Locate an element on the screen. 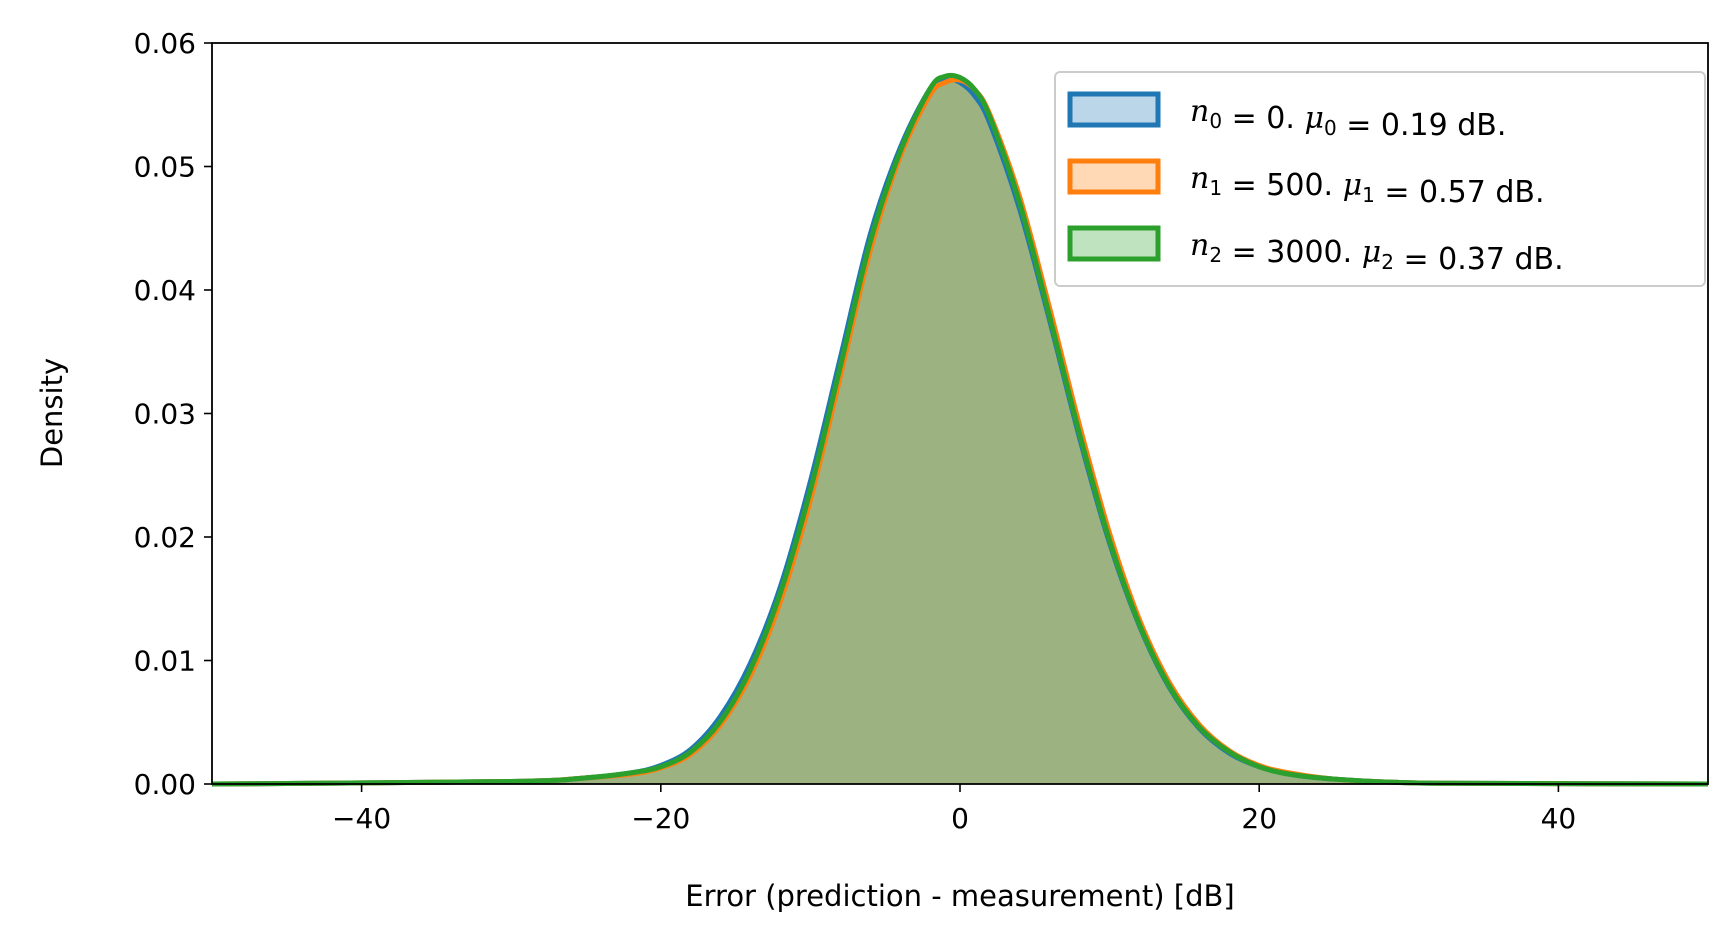  x-tick-label: 40 is located at coordinates (1559, 818).